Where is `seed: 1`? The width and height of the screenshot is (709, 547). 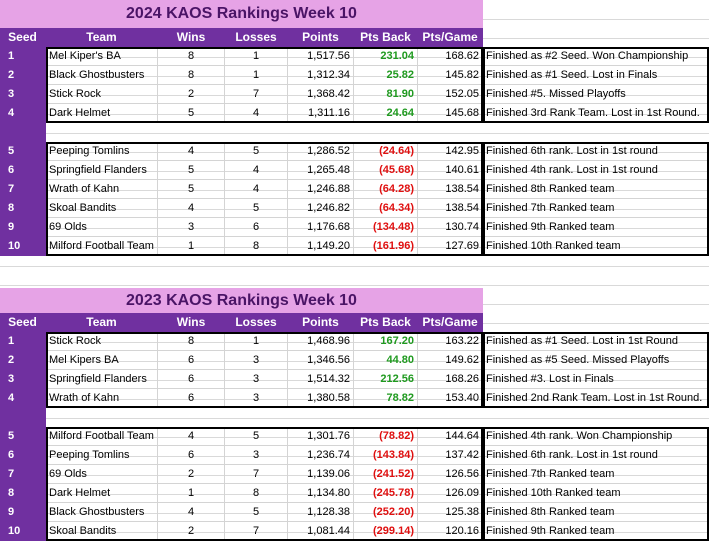
seed: 1 is located at coordinates (23, 56).